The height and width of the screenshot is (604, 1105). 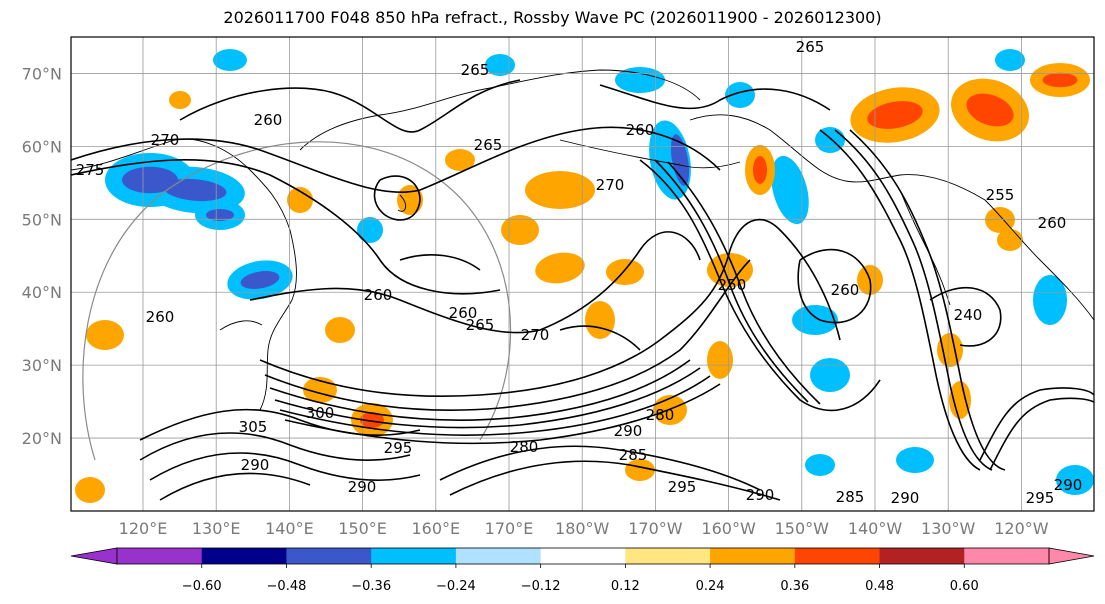 I want to click on contour-label: 295, so click(x=398, y=448).